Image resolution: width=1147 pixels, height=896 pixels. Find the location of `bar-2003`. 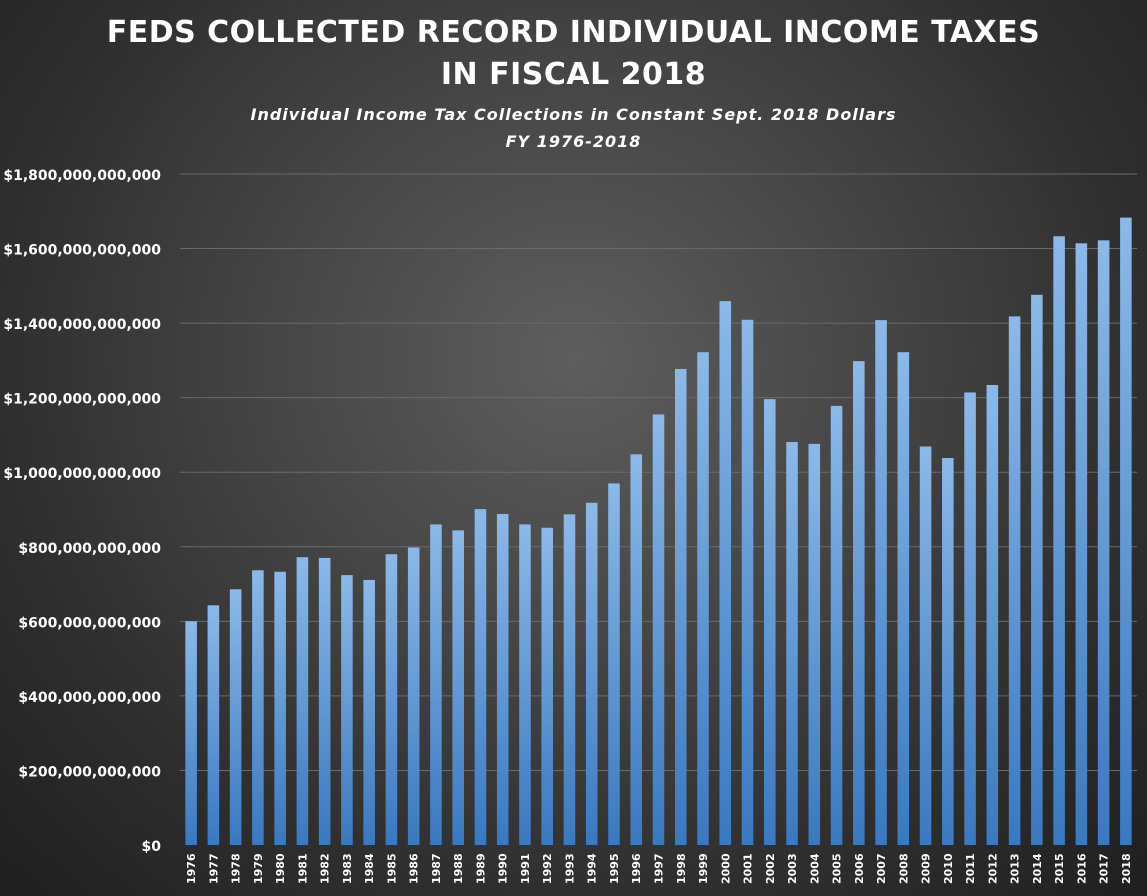

bar-2003 is located at coordinates (792, 643).